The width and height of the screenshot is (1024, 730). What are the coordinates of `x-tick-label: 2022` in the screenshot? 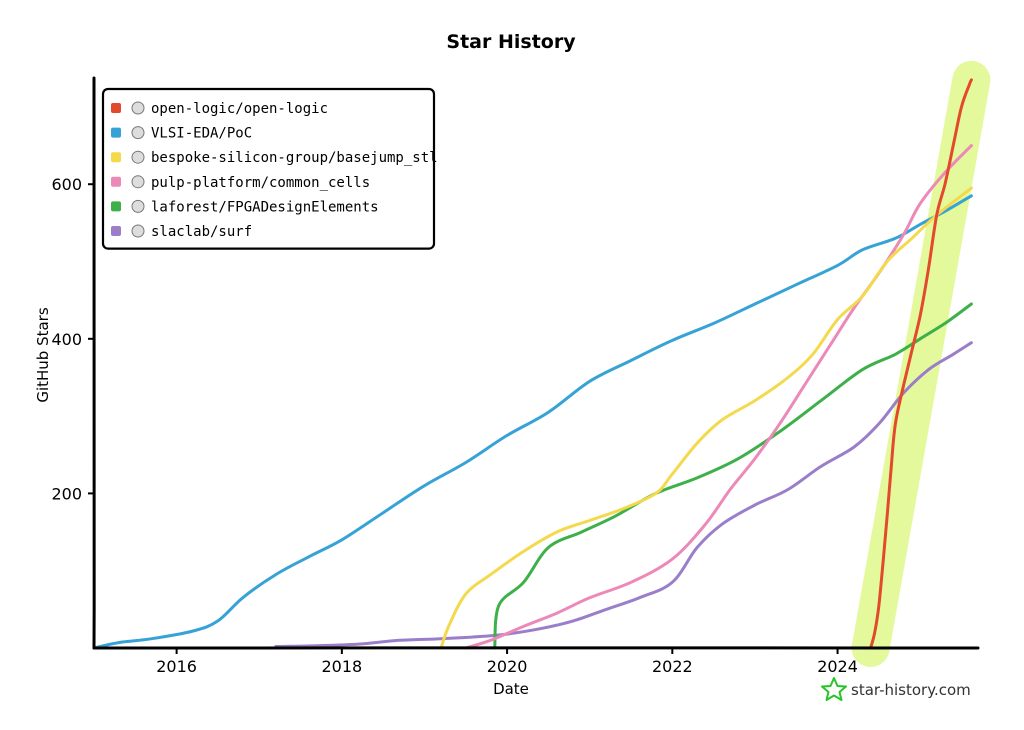 It's located at (672, 666).